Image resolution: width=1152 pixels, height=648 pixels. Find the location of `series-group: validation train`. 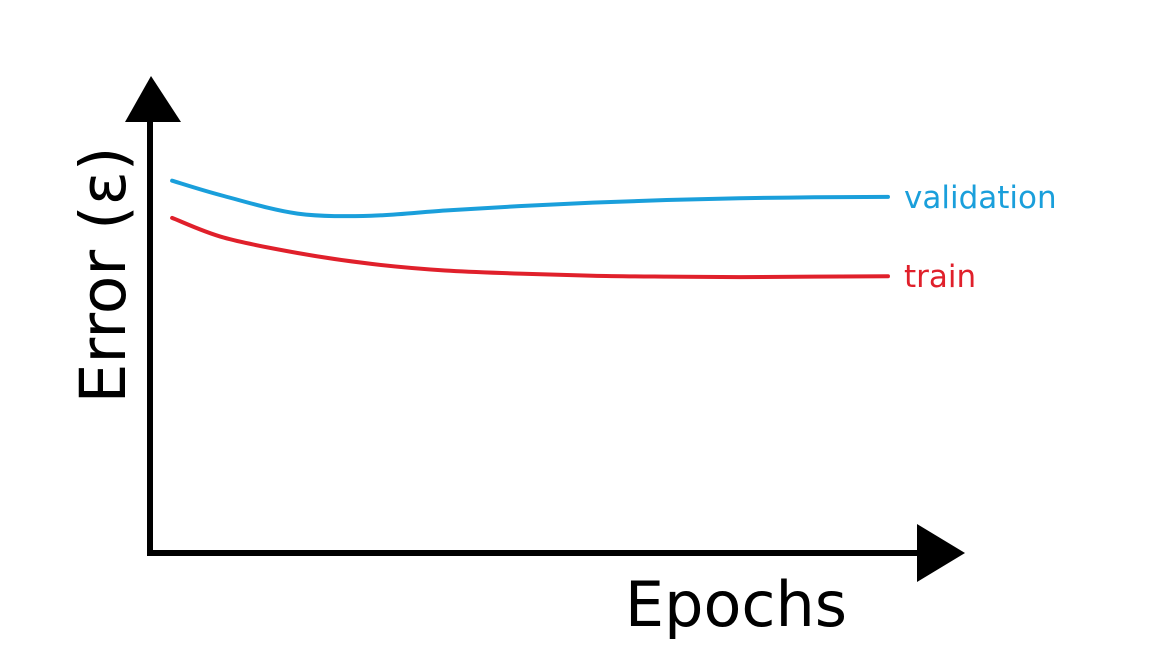

series-group: validation train is located at coordinates (613, 236).